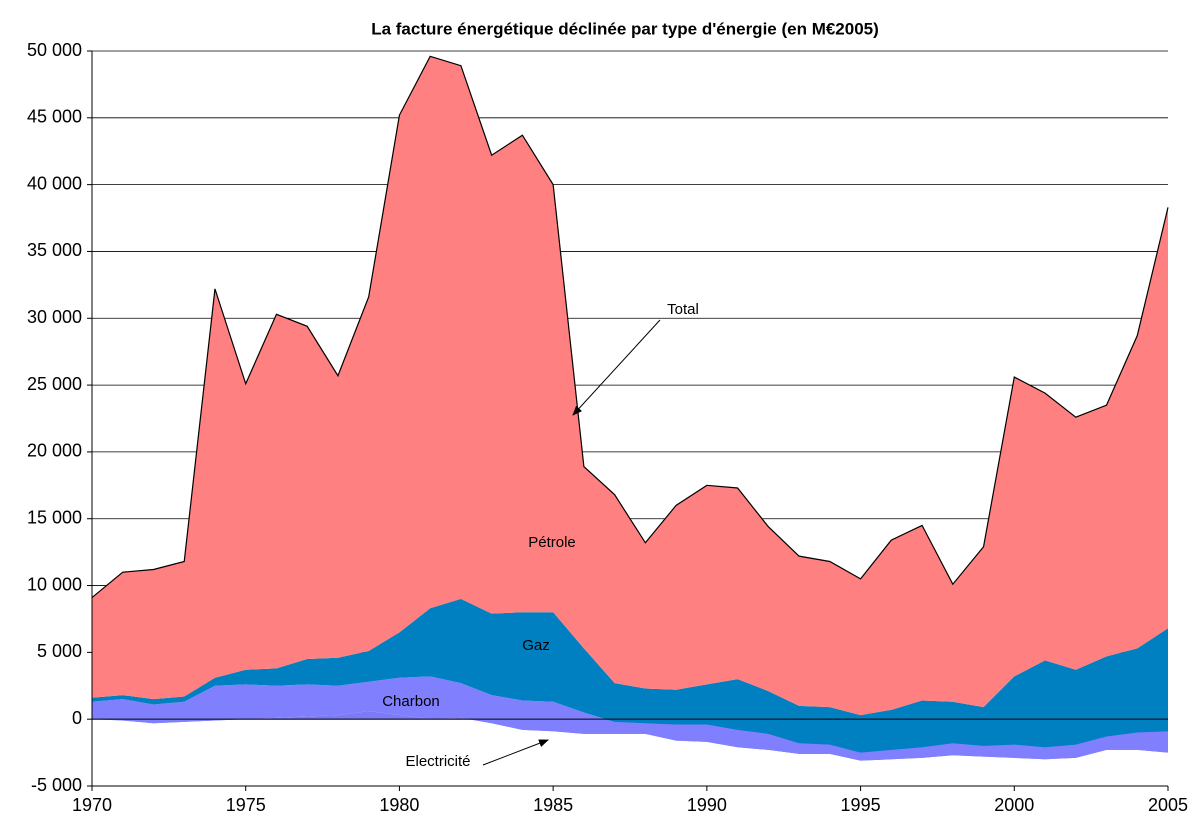 Image resolution: width=1200 pixels, height=838 pixels. I want to click on y-tick-label: 15 000, so click(54, 517).